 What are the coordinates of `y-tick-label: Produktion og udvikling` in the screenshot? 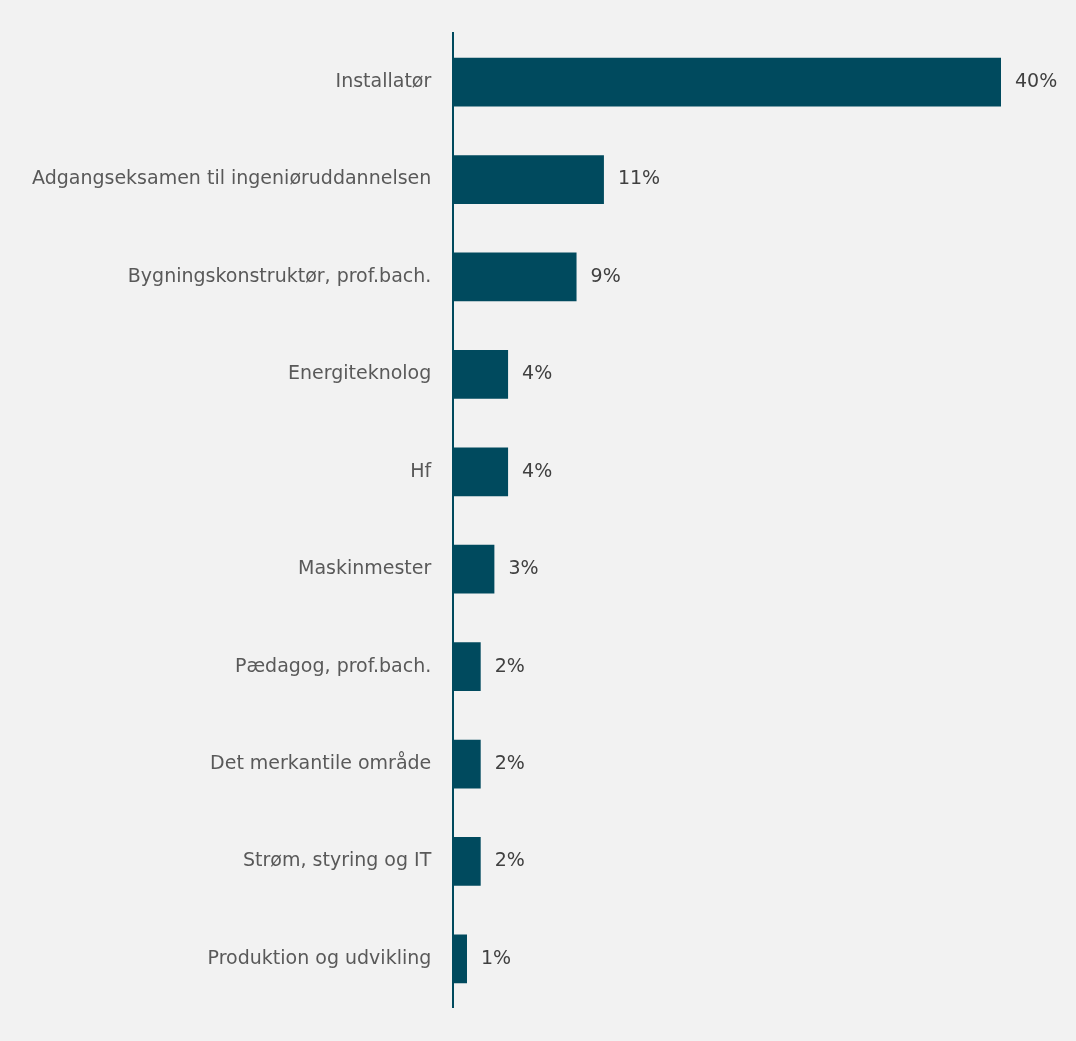 It's located at (319, 956).